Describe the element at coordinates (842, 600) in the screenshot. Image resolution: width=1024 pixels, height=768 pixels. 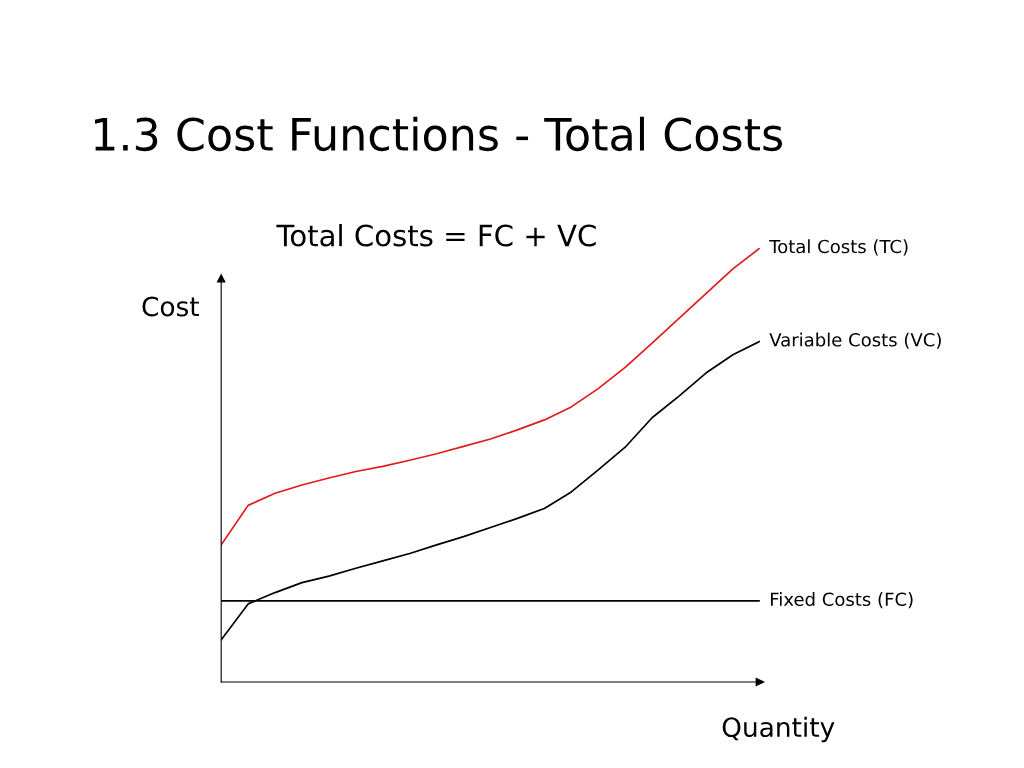
I see `series-label: Fixed Costs (FC)` at that location.